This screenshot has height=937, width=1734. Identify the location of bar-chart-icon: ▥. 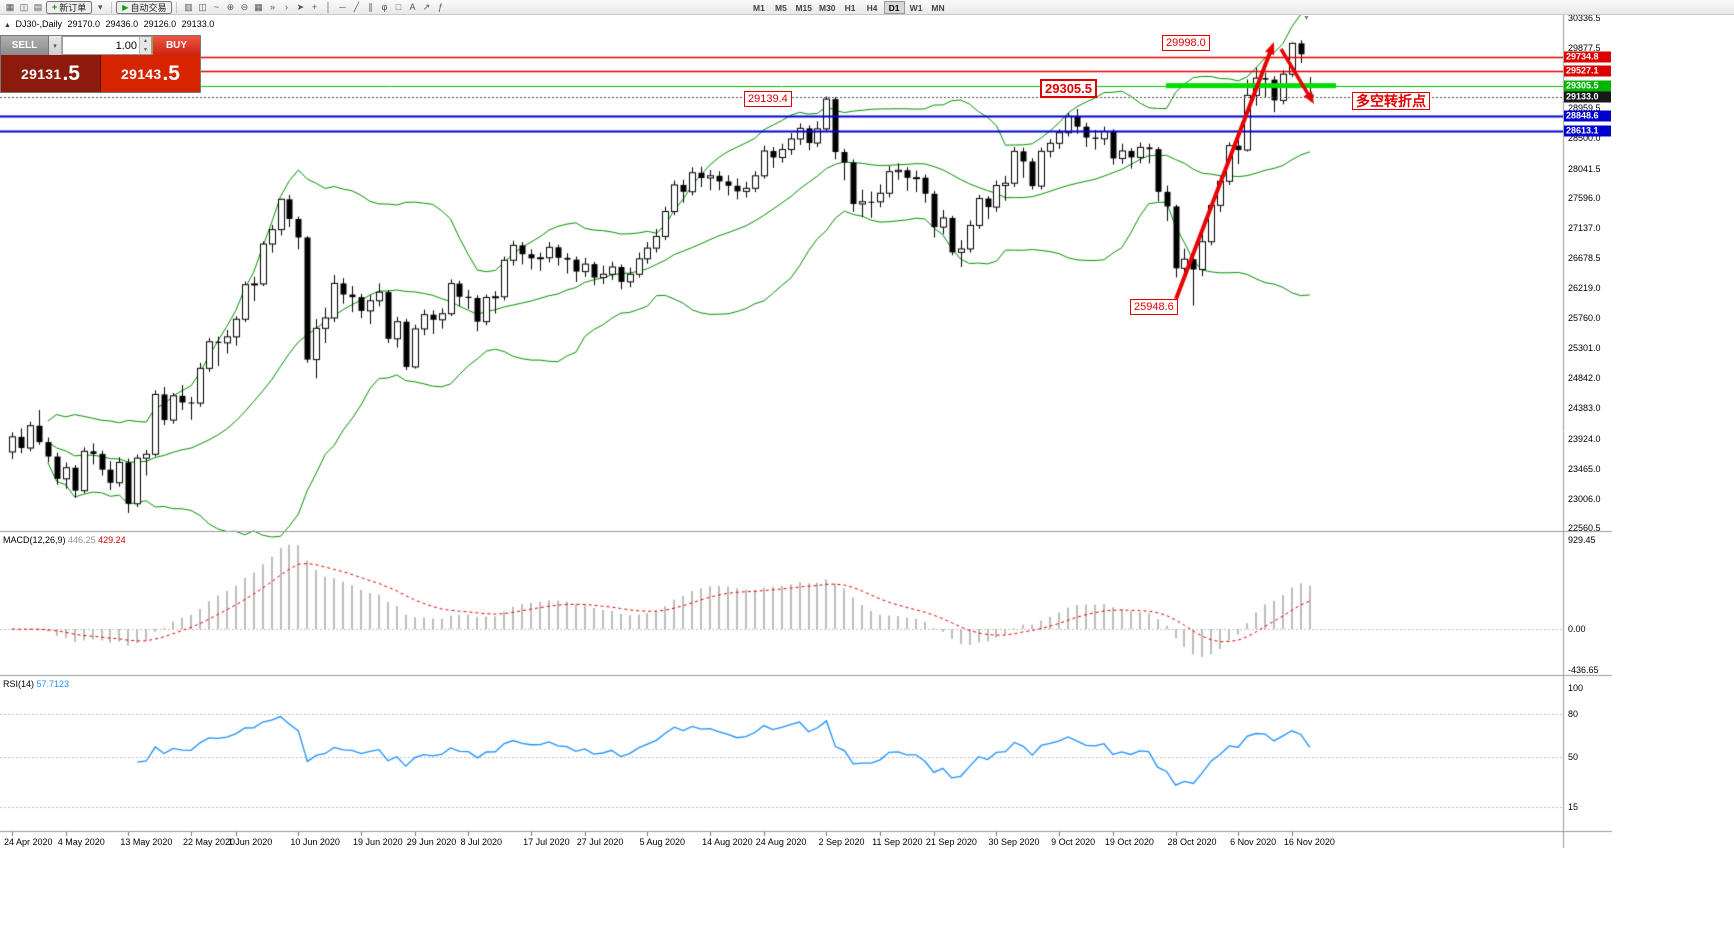
(188, 6).